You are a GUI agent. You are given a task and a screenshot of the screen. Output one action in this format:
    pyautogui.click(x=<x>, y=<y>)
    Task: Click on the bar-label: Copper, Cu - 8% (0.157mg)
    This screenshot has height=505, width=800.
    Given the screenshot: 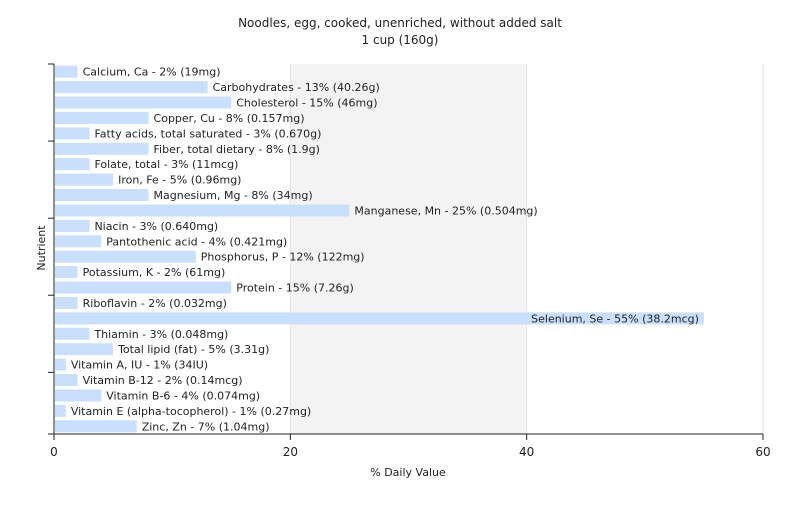 What is the action you would take?
    pyautogui.click(x=229, y=118)
    